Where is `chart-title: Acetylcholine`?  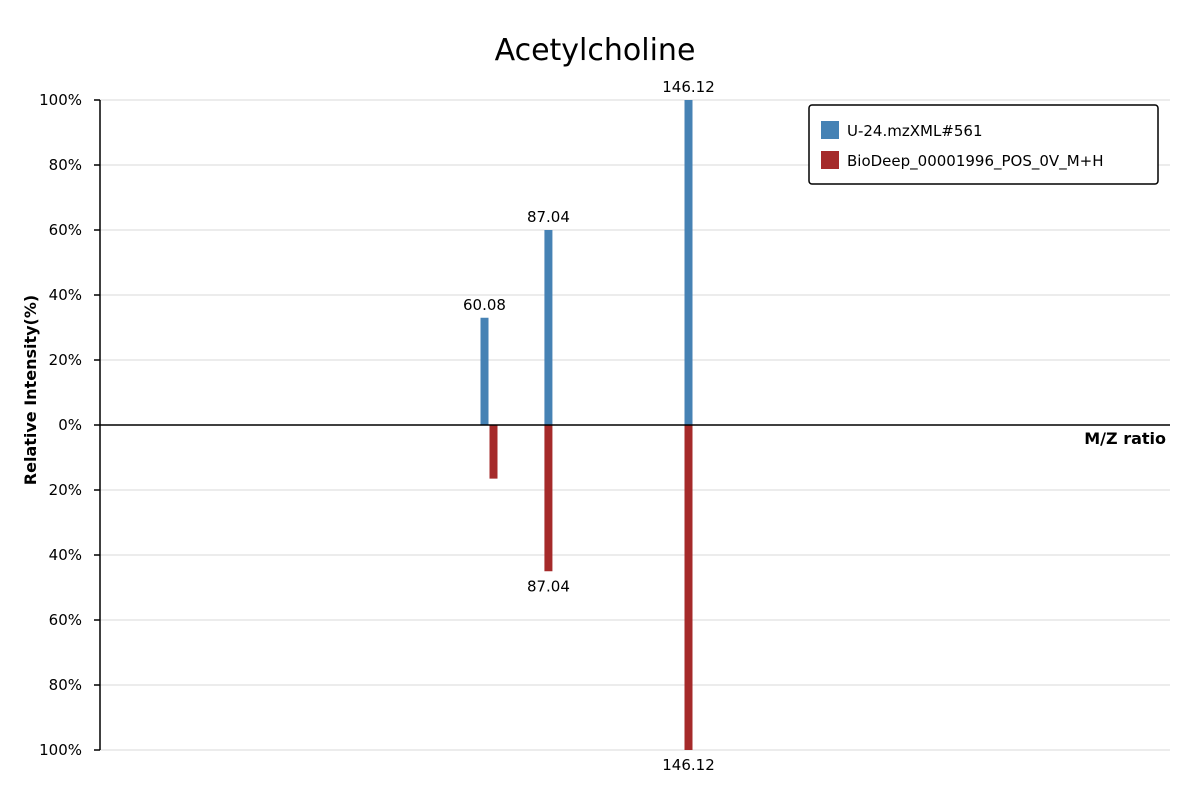
chart-title: Acetylcholine is located at coordinates (595, 50).